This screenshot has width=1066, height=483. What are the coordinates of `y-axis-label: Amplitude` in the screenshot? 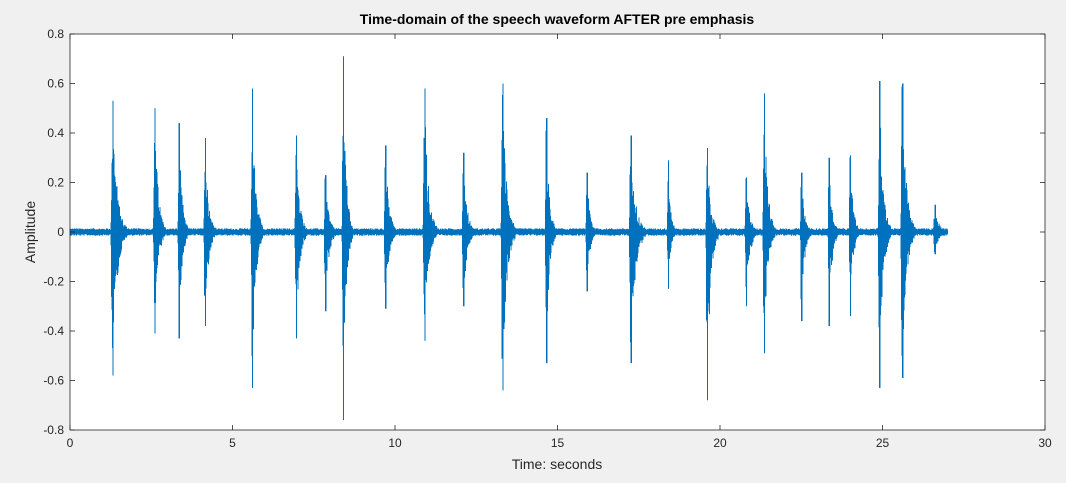 It's located at (30, 232).